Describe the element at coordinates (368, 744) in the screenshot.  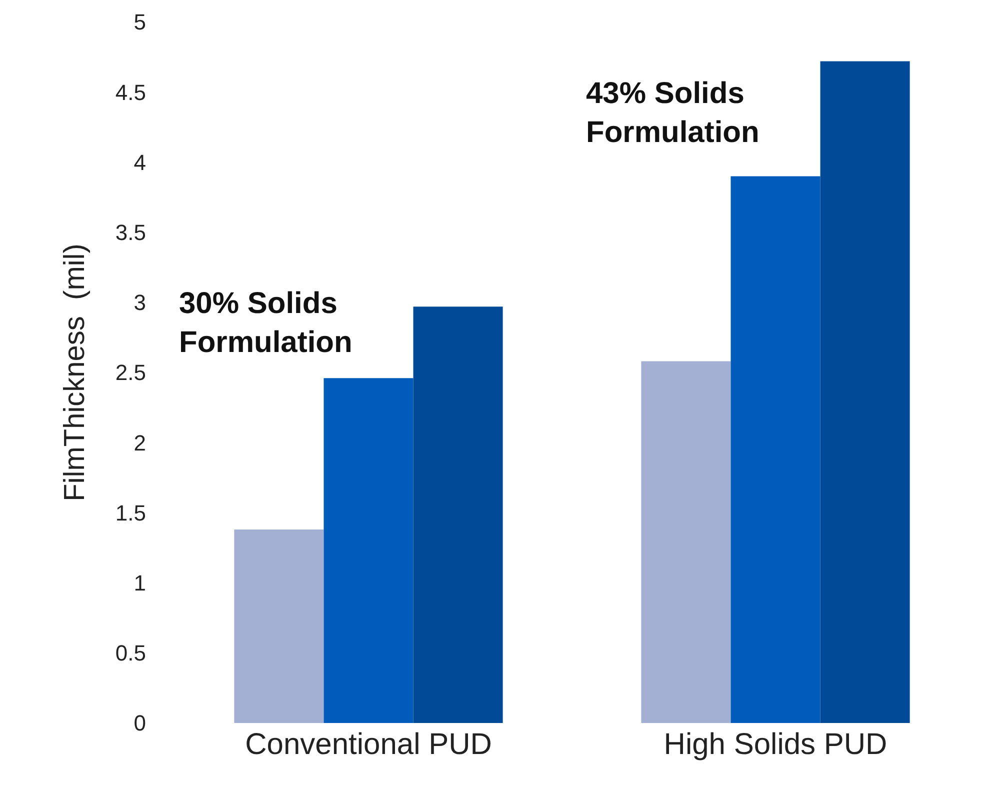
I see `x-tick-label: Conventional PUD` at that location.